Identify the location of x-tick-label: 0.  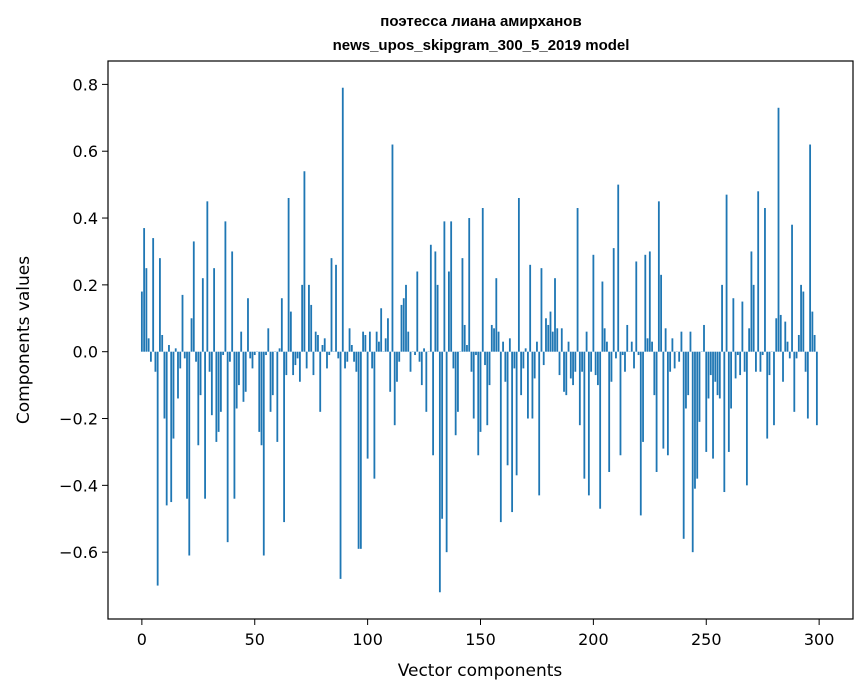
(142, 639).